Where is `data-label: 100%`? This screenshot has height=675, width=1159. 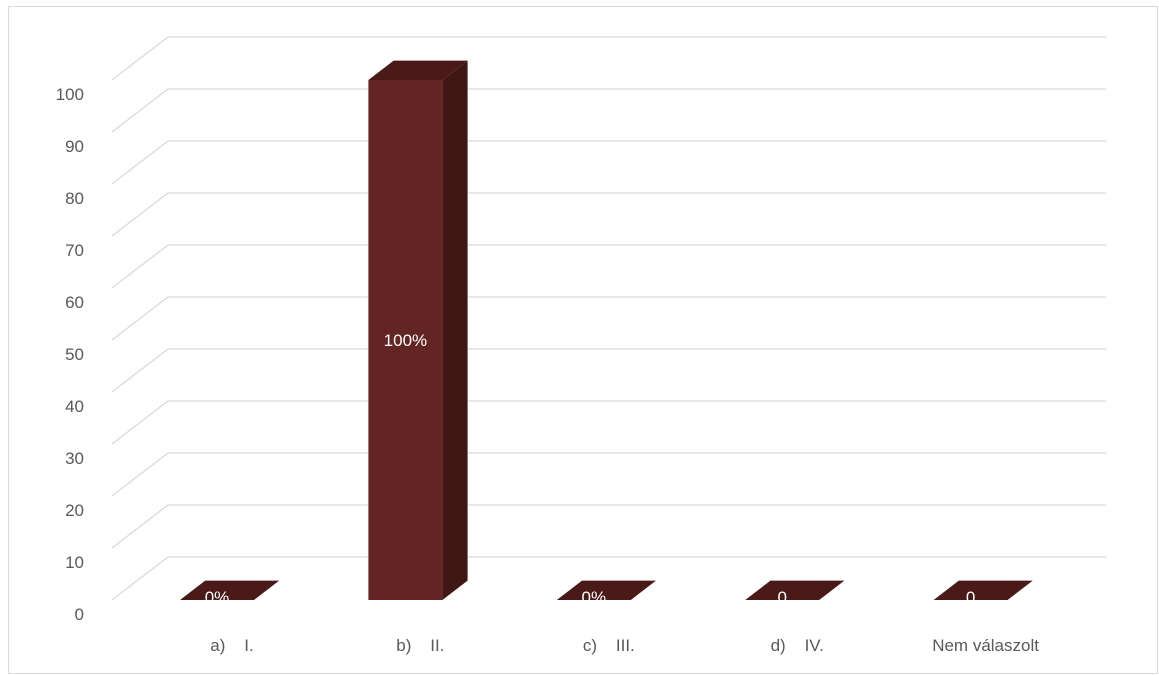
data-label: 100% is located at coordinates (405, 340).